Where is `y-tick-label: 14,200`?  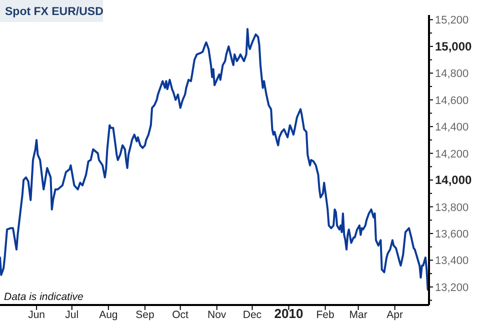
y-tick-label: 14,200 is located at coordinates (452, 154).